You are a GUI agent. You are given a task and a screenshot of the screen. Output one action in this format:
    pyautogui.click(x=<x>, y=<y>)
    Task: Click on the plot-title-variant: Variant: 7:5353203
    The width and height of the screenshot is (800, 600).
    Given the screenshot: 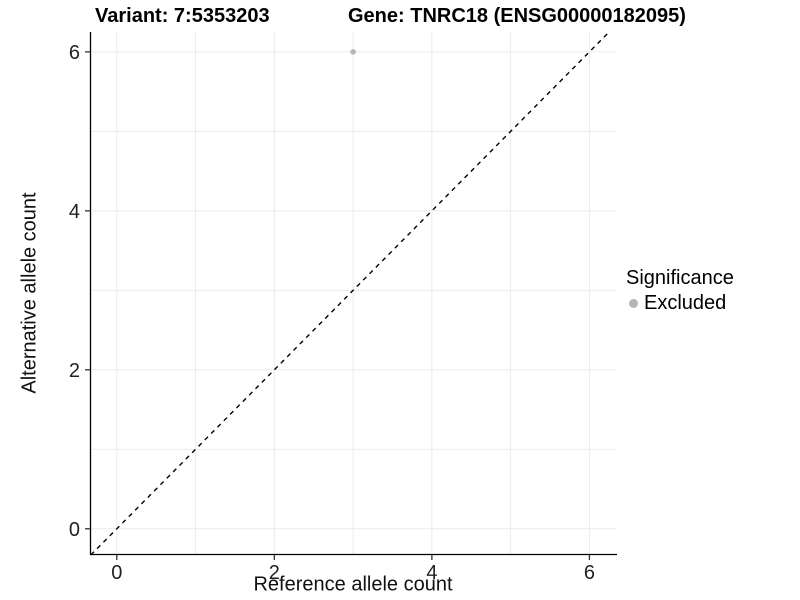 What is the action you would take?
    pyautogui.click(x=182, y=16)
    